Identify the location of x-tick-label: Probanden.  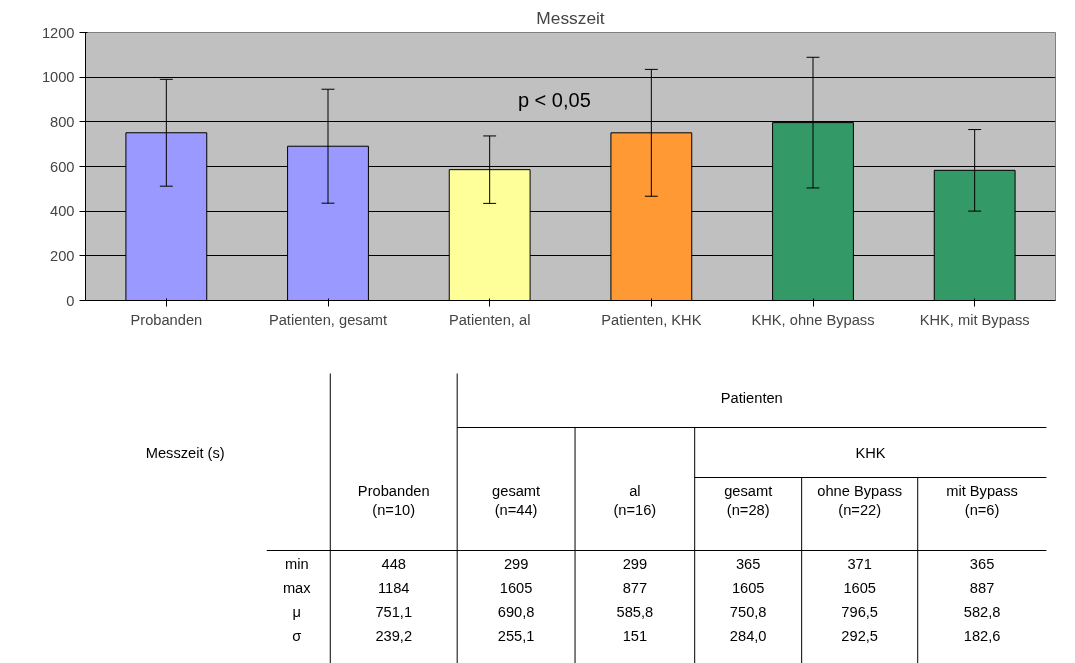
(166, 319).